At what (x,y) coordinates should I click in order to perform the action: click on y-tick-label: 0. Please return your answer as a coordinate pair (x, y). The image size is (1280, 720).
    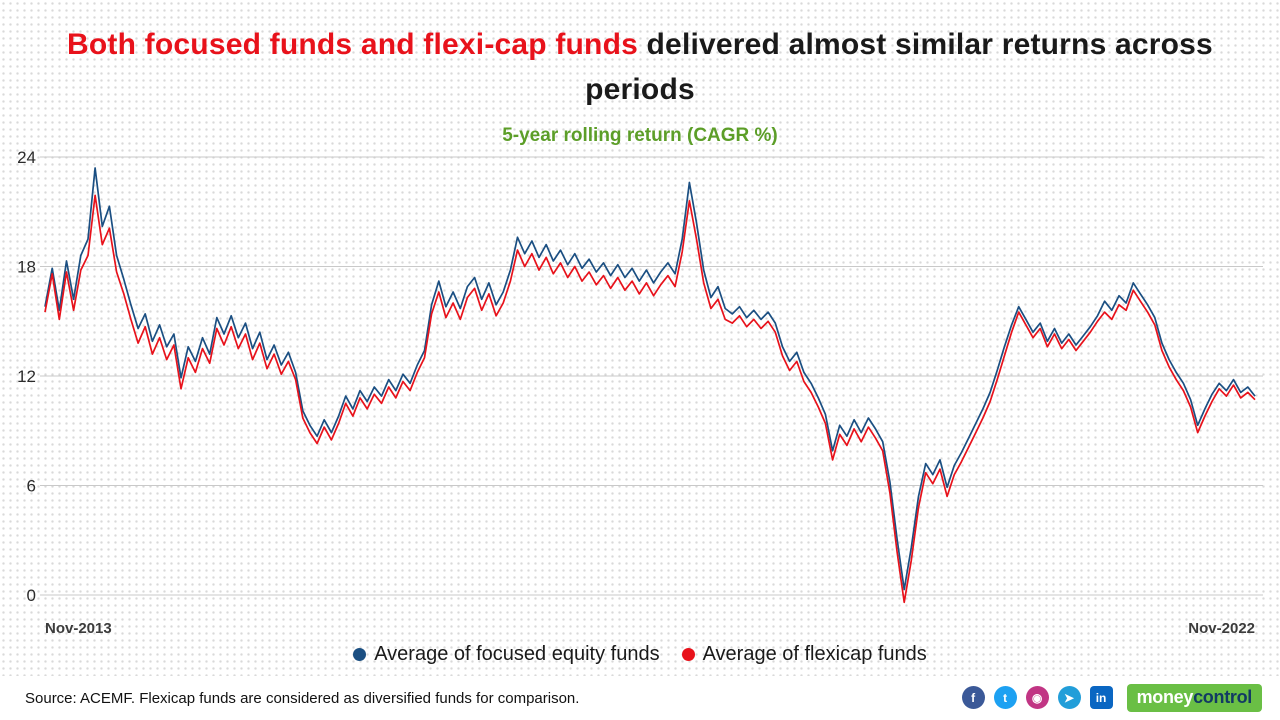
    Looking at the image, I should click on (31, 595).